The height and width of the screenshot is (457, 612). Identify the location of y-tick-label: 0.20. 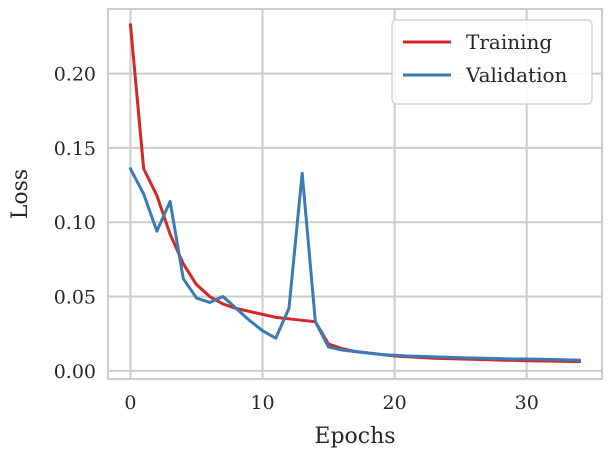
(75, 75).